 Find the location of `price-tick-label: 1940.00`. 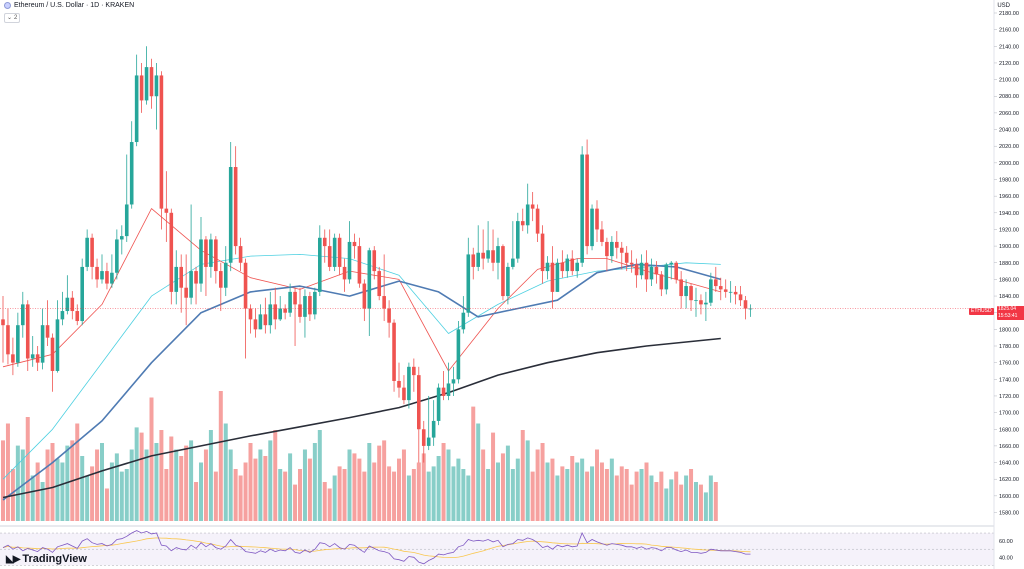

price-tick-label: 1940.00 is located at coordinates (1009, 214).